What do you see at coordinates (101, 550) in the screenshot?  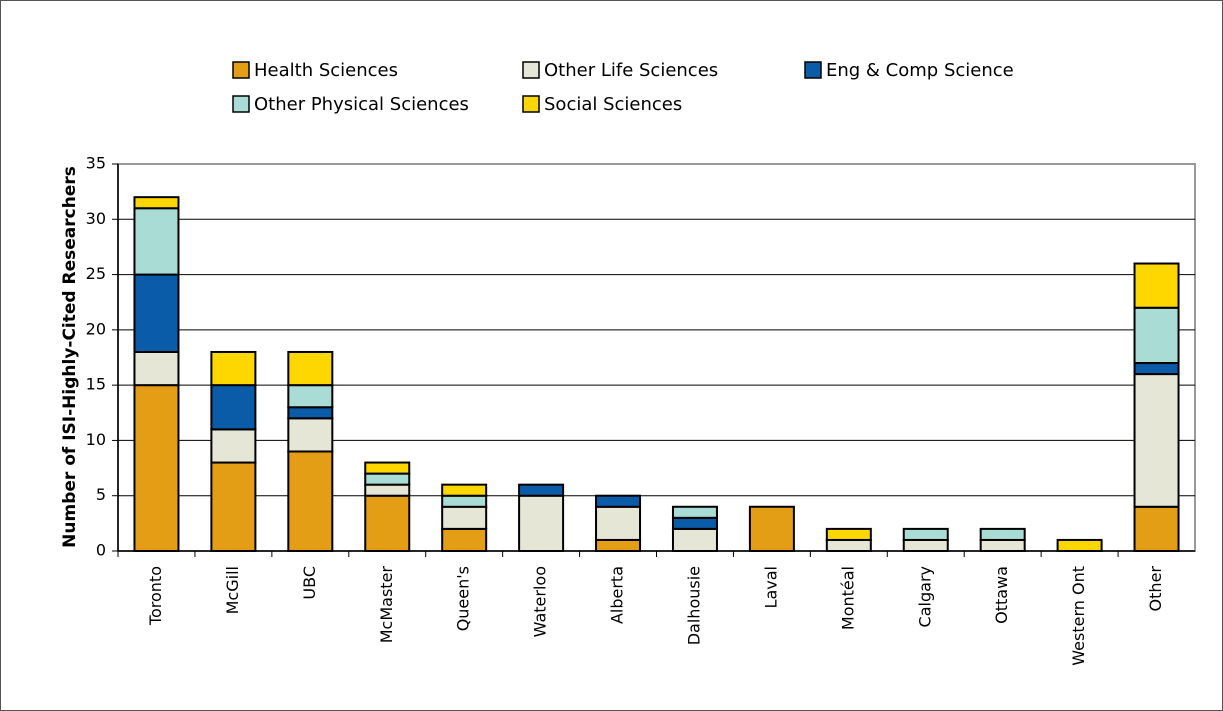 I see `y-tick-label: 0` at bounding box center [101, 550].